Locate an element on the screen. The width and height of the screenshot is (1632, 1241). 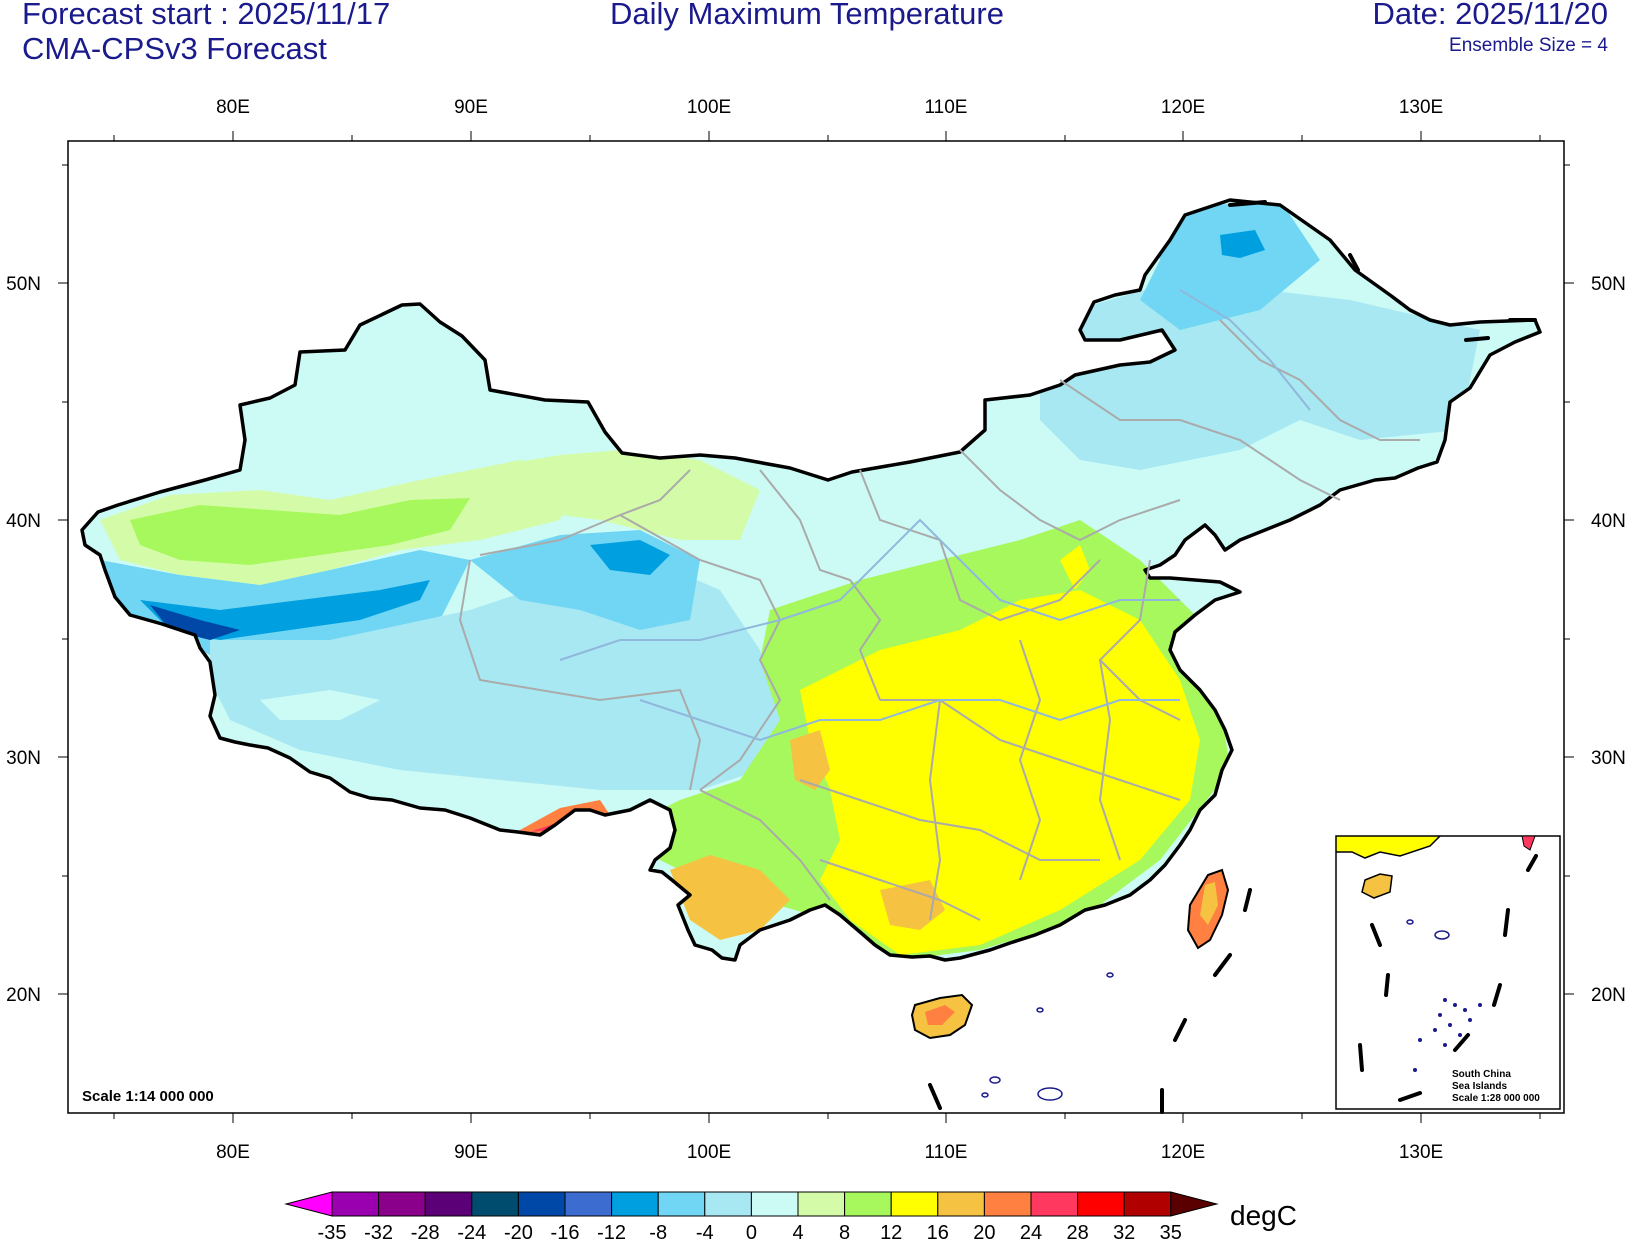
colorbar-tick-label: -8 is located at coordinates (658, 1231).